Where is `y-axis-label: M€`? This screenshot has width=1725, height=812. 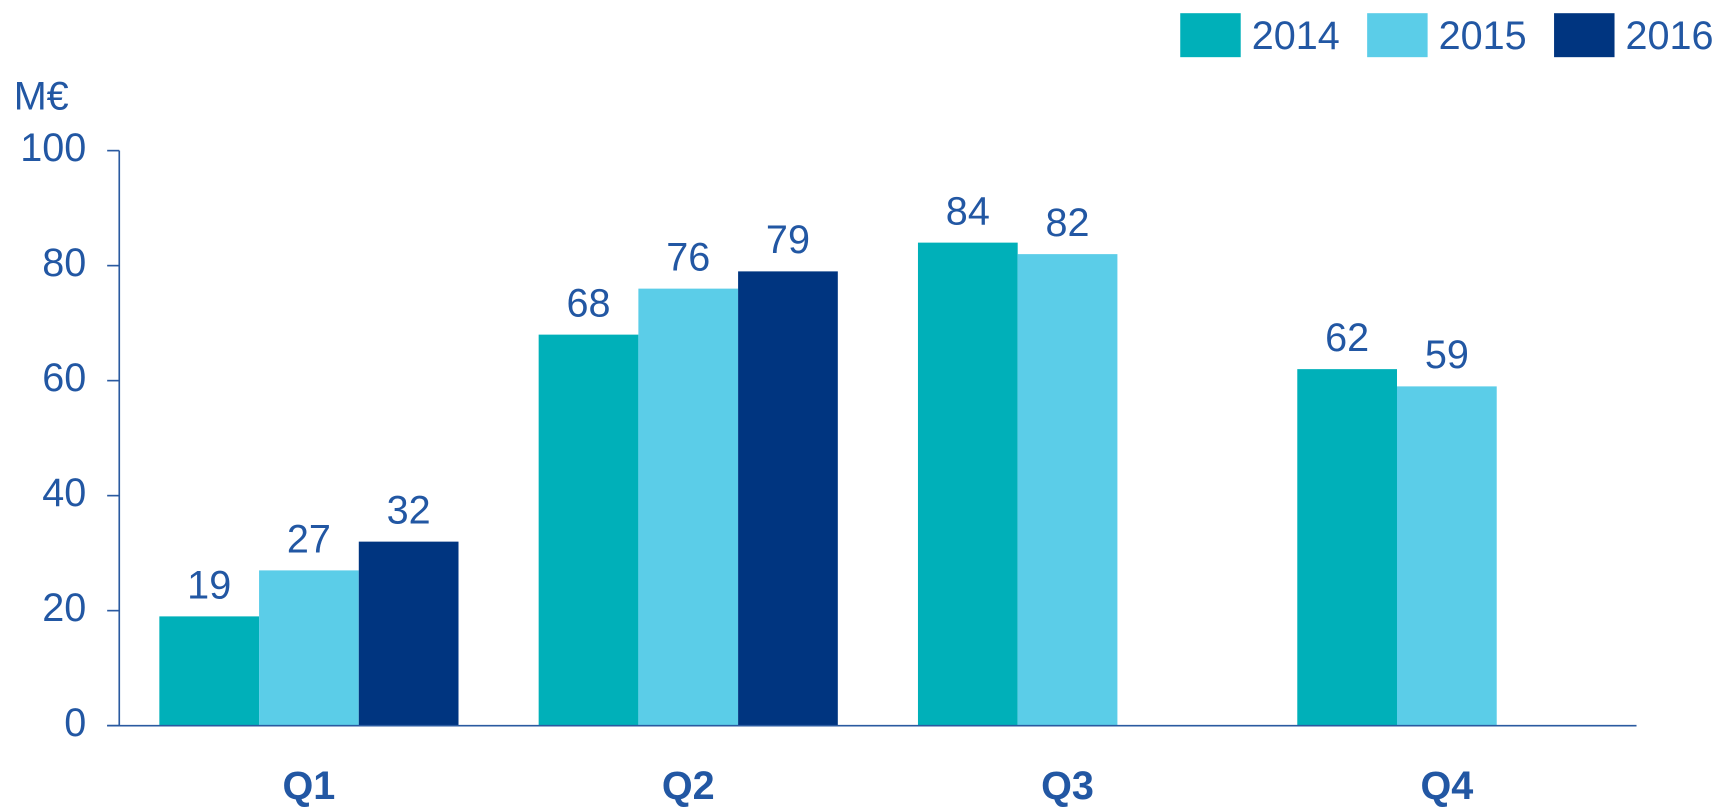
y-axis-label: M€ is located at coordinates (41, 96).